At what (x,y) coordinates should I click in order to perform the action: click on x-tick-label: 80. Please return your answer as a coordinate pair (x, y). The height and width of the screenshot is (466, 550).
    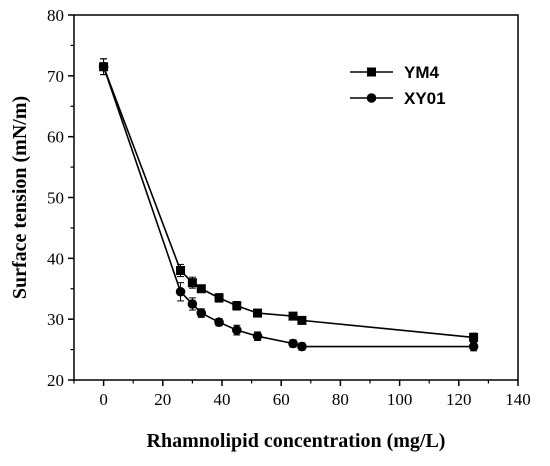
    Looking at the image, I should click on (340, 399).